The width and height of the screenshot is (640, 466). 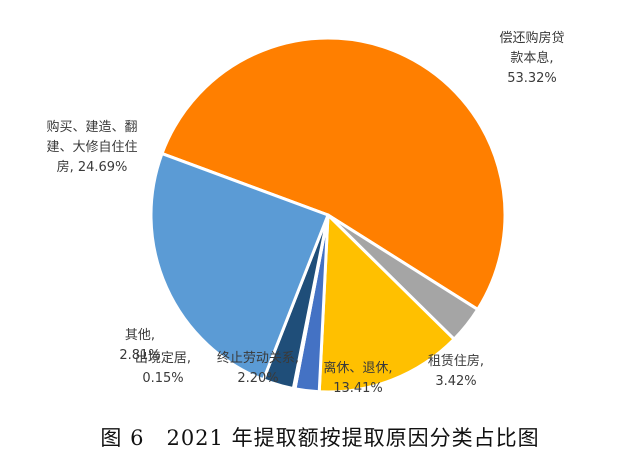 What do you see at coordinates (357, 368) in the screenshot?
I see `slice-label-line: 离休、退休,` at bounding box center [357, 368].